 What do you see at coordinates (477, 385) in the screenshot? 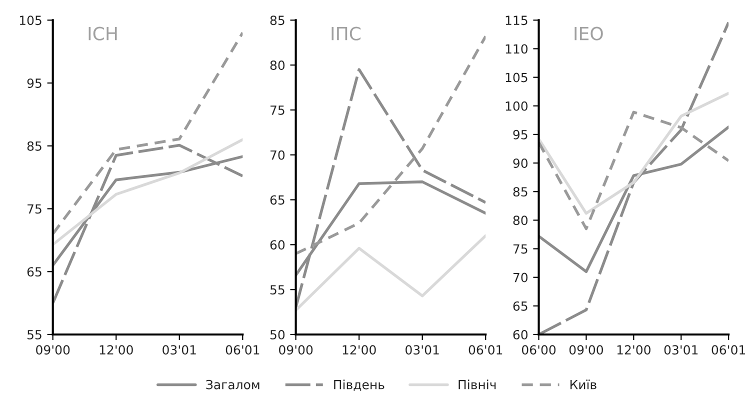
I see `legend-label: Північ` at bounding box center [477, 385].